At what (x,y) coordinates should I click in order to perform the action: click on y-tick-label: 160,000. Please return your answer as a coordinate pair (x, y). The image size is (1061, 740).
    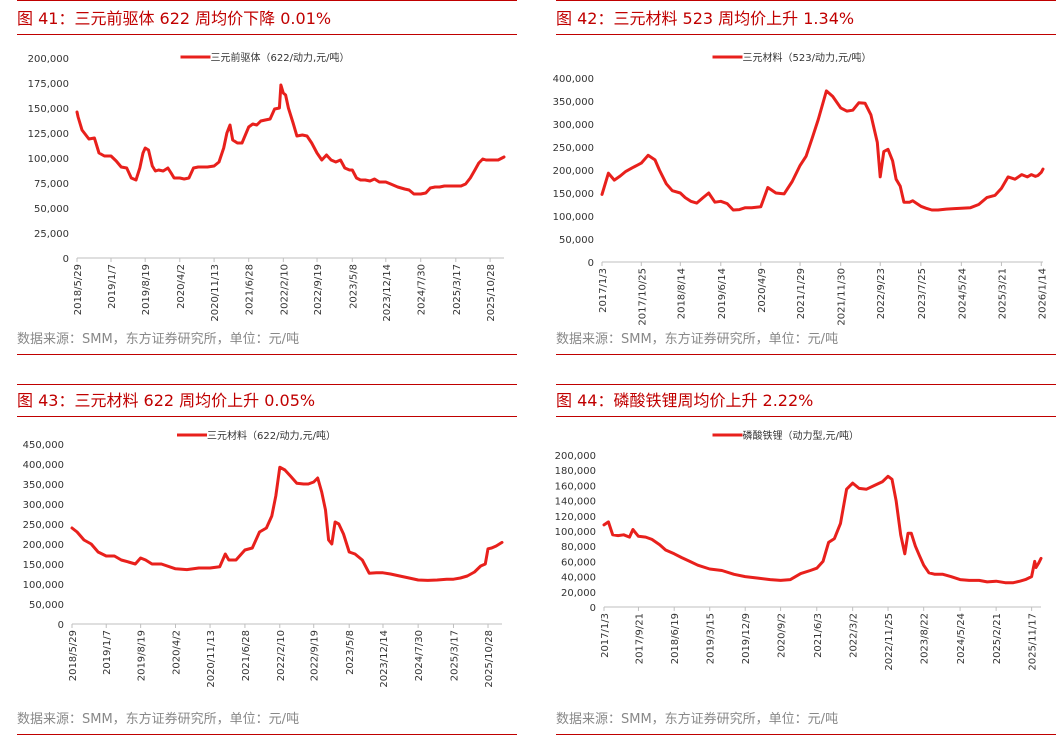
    Looking at the image, I should click on (575, 486).